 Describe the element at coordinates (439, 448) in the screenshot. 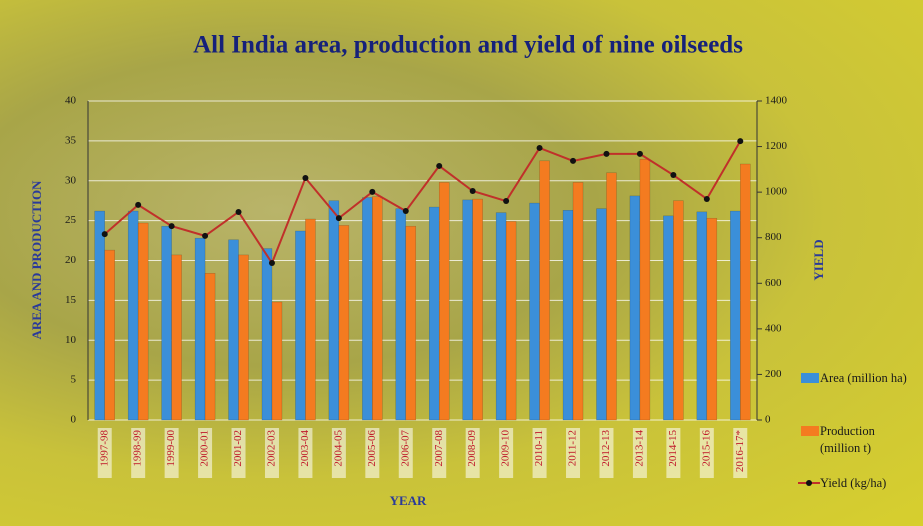

I see `x-tick-label: 2007-08` at that location.